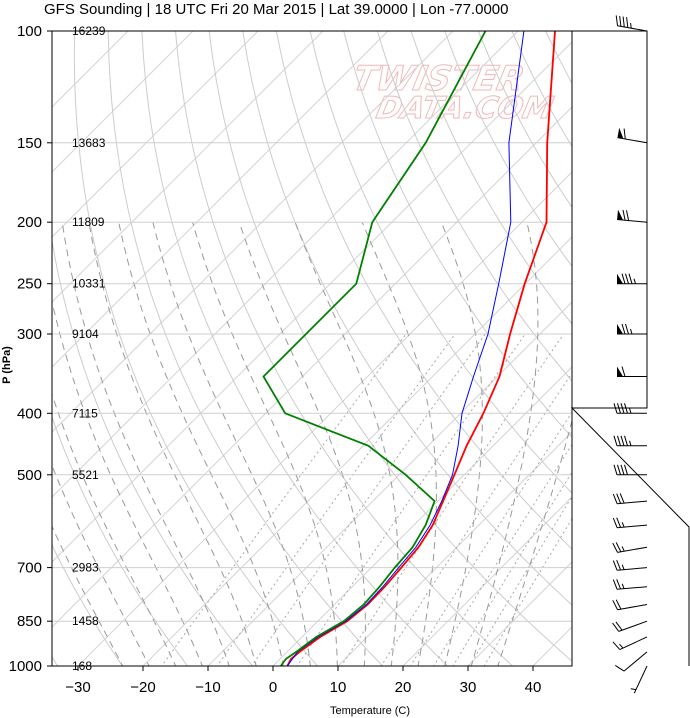  What do you see at coordinates (29, 413) in the screenshot?
I see `y-tick-label: 400` at bounding box center [29, 413].